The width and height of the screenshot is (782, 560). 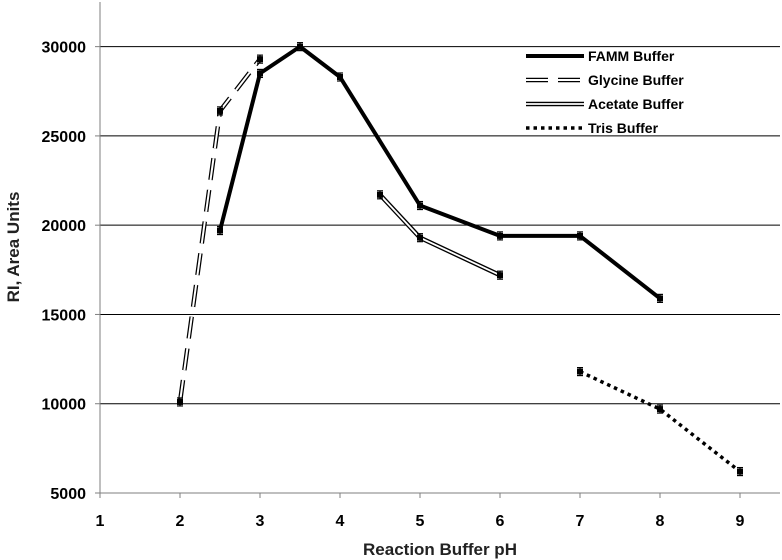 I want to click on y-tick-label: 25000, so click(x=64, y=137).